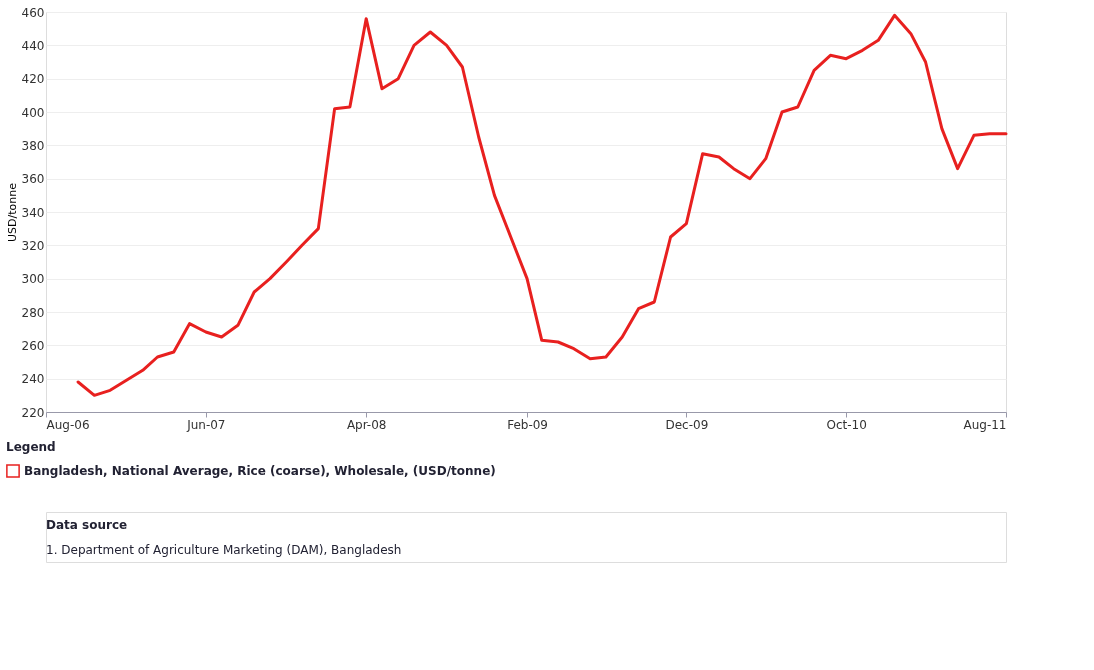  Describe the element at coordinates (33, 145) in the screenshot. I see `y-tick-label: 380` at that location.